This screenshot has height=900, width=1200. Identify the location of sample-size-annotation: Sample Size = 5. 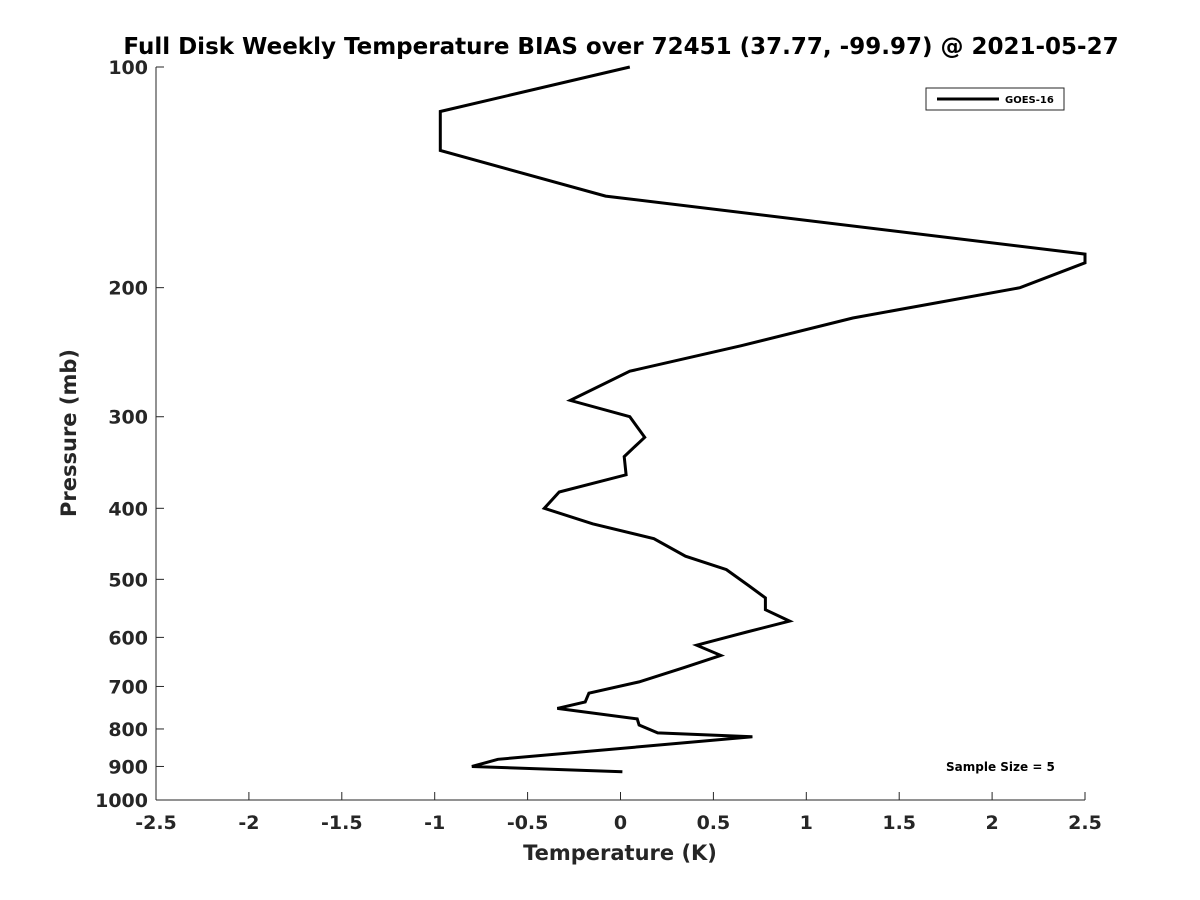
(1000, 767).